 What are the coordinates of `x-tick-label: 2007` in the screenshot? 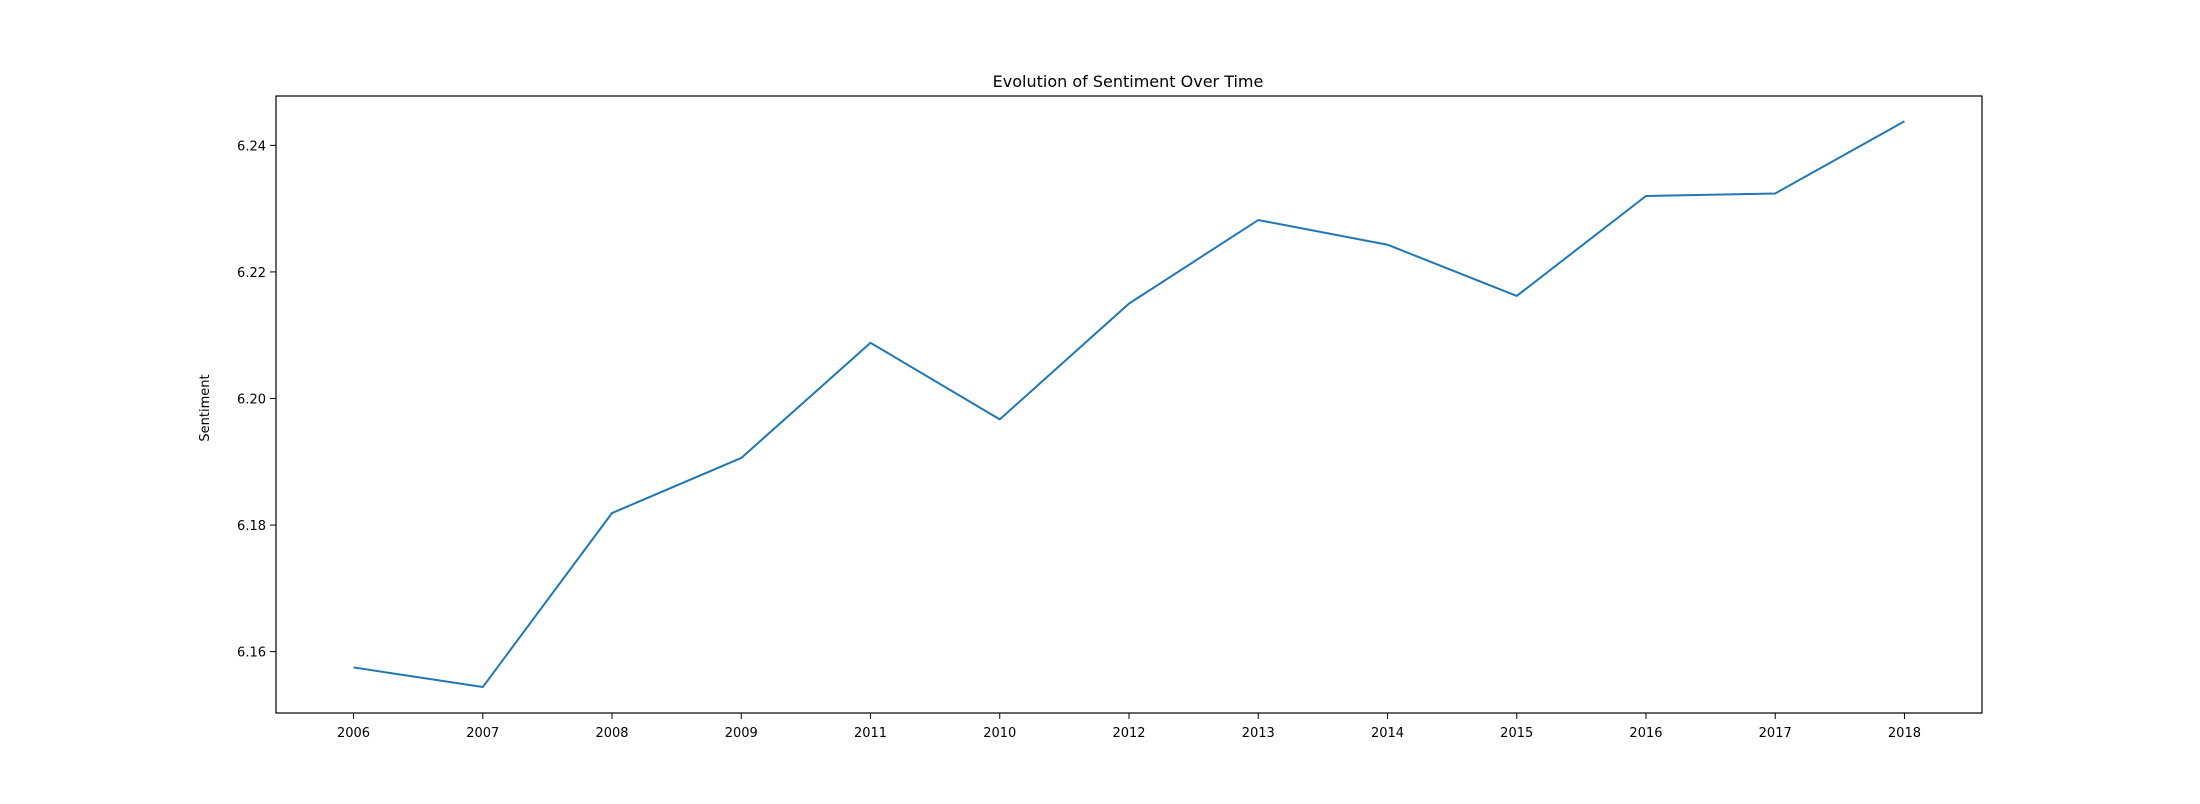 It's located at (482, 733).